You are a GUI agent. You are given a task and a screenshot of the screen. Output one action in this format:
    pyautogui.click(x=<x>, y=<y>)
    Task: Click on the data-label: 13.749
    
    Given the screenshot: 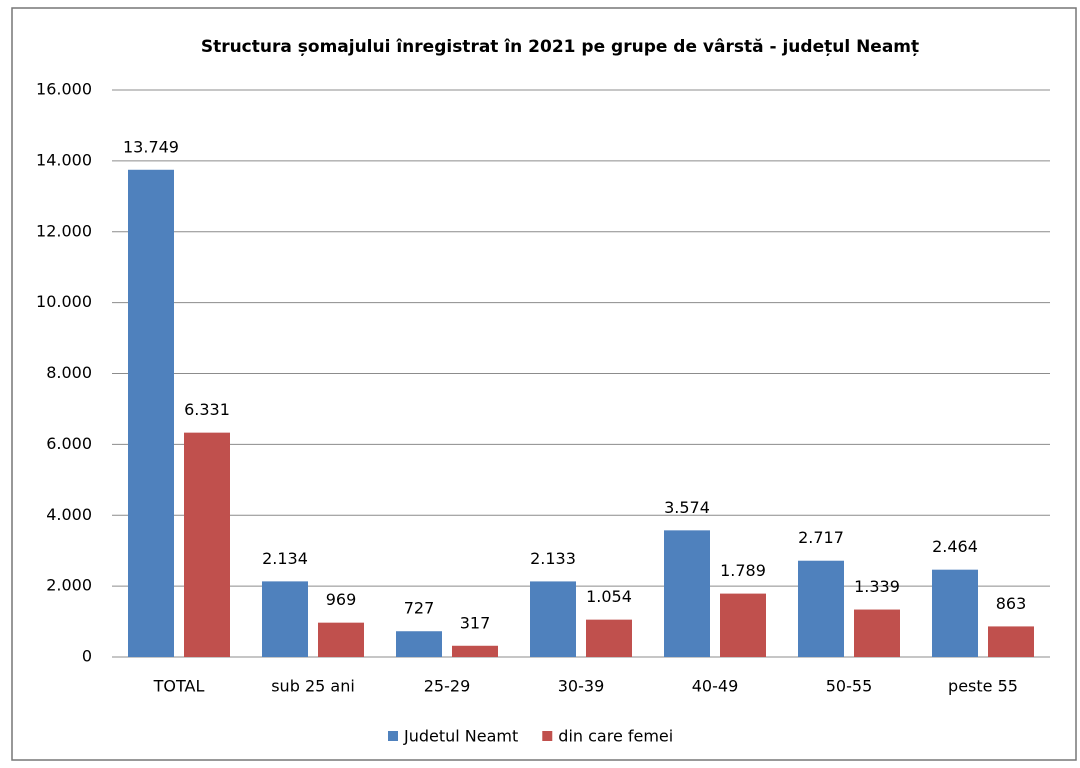 What is the action you would take?
    pyautogui.click(x=151, y=146)
    